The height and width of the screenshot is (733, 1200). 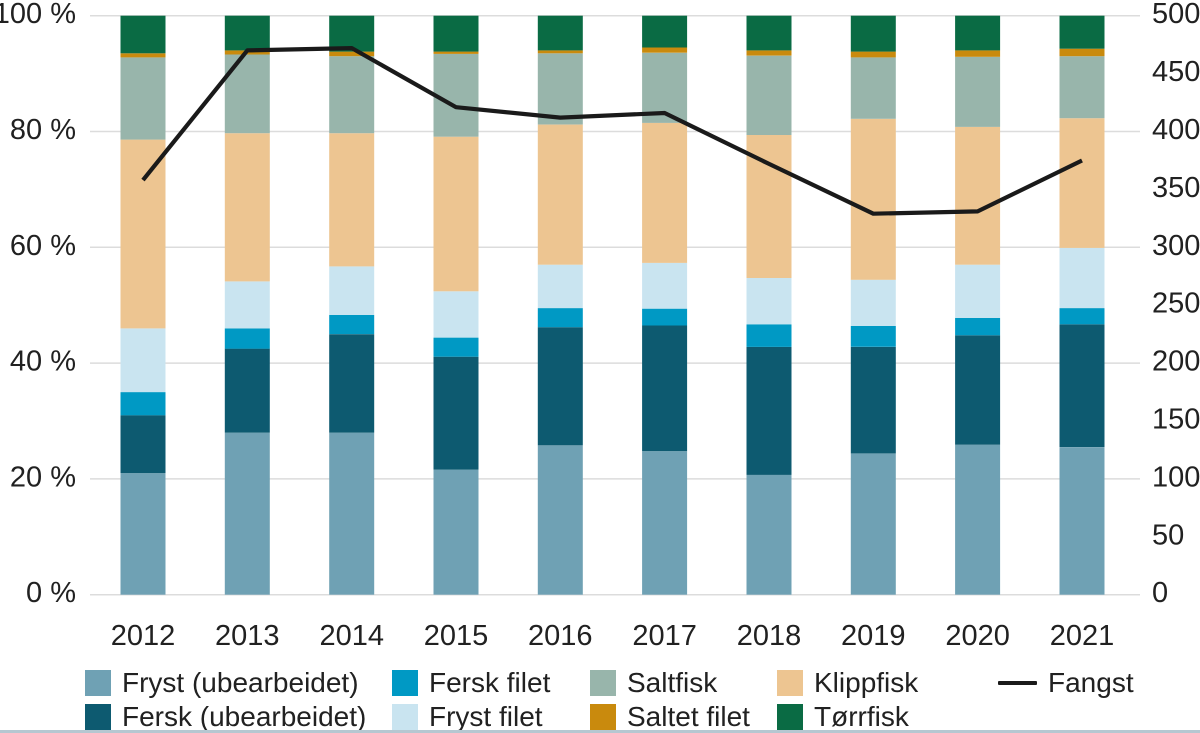 I want to click on segment-torrfisk-2018, so click(x=769, y=33).